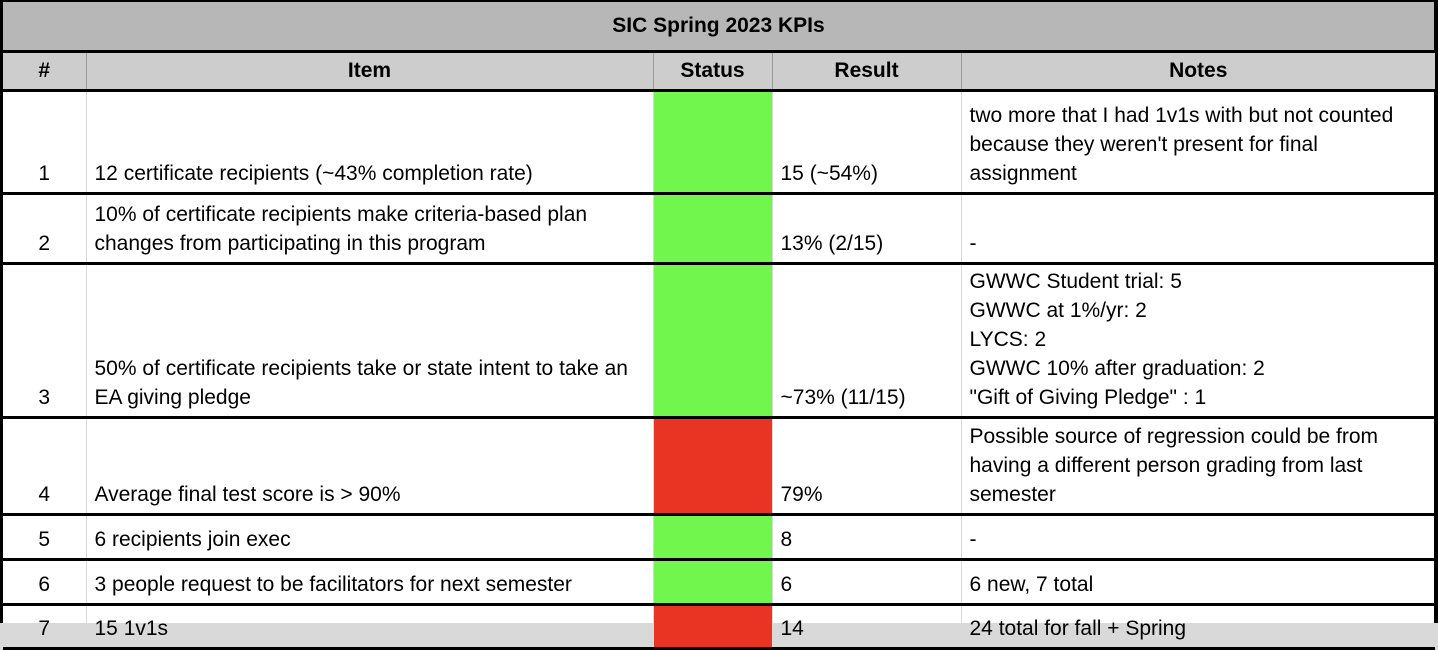 The image size is (1438, 650). I want to click on table-row: 5 6 recipients join exec 8 -, so click(719, 537).